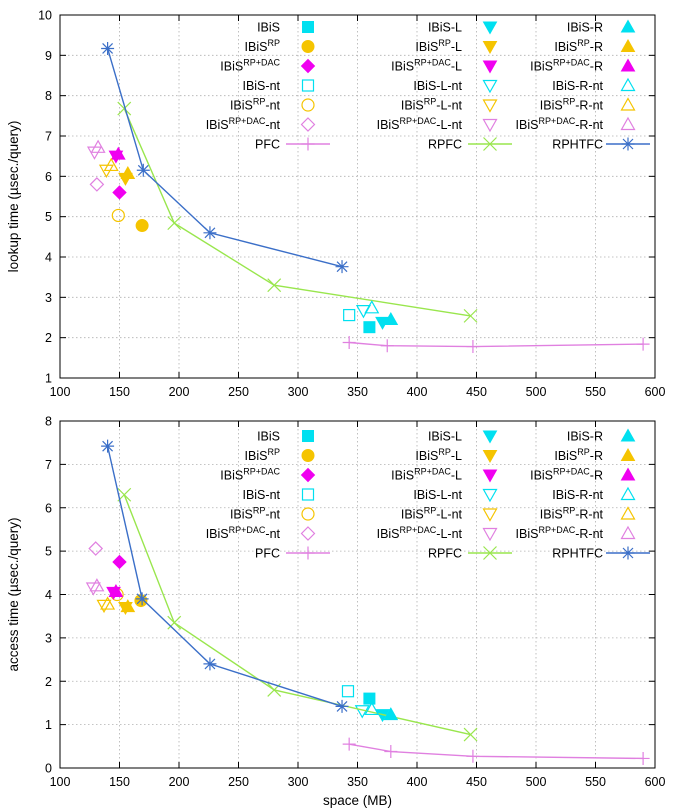  I want to click on x-tick-label: 150, so click(119, 392).